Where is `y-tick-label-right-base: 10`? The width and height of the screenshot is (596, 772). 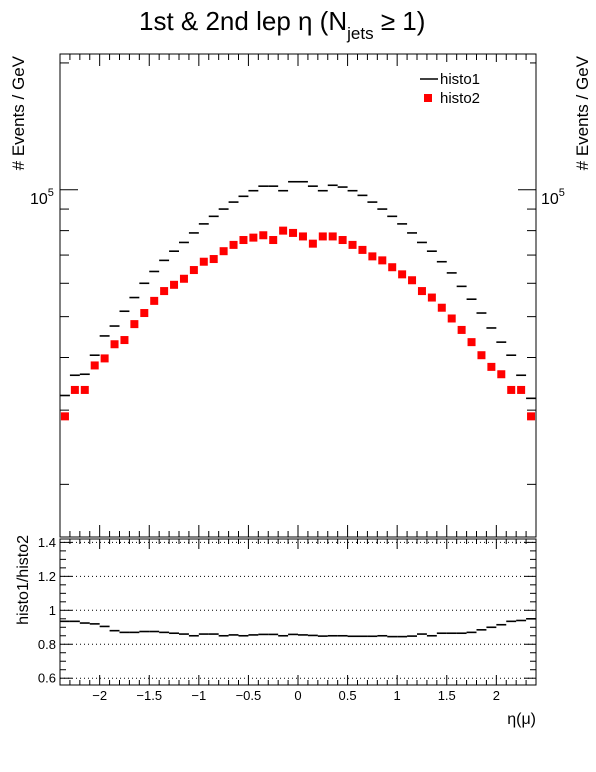
y-tick-label-right-base: 10 is located at coordinates (550, 199).